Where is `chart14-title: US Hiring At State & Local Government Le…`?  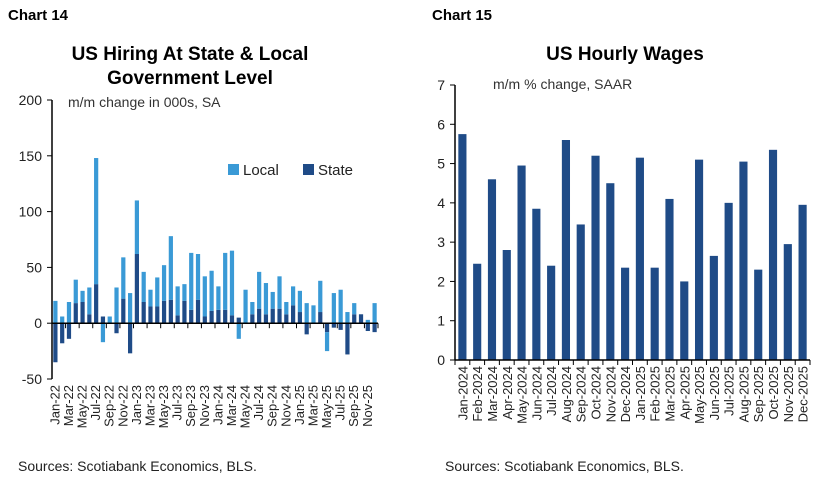
chart14-title: US Hiring At State & Local Government Le… is located at coordinates (190, 66).